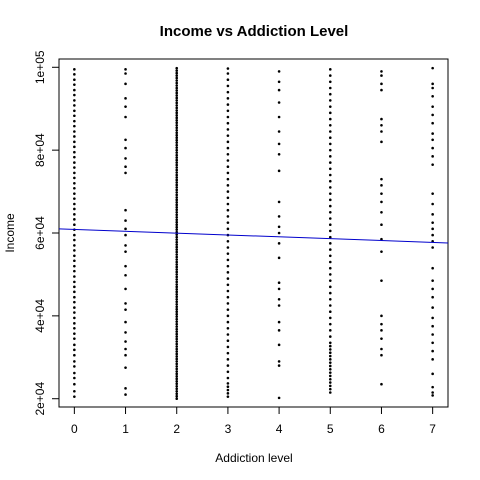 This screenshot has height=480, width=480. Describe the element at coordinates (432, 429) in the screenshot. I see `x-tick-label: 7` at that location.